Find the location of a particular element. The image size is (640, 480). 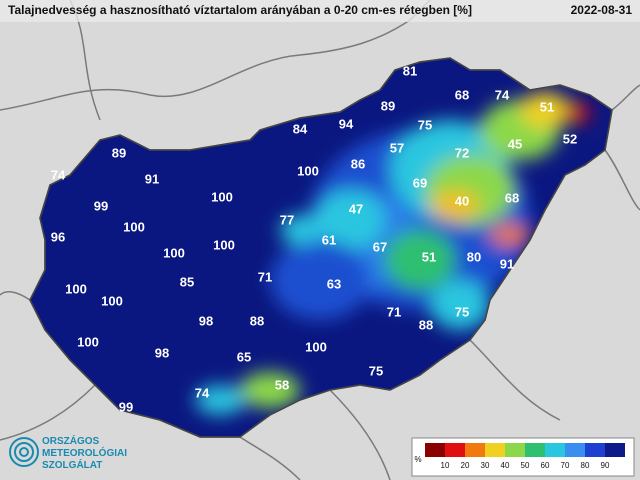

legend-unit: % is located at coordinates (417, 459).